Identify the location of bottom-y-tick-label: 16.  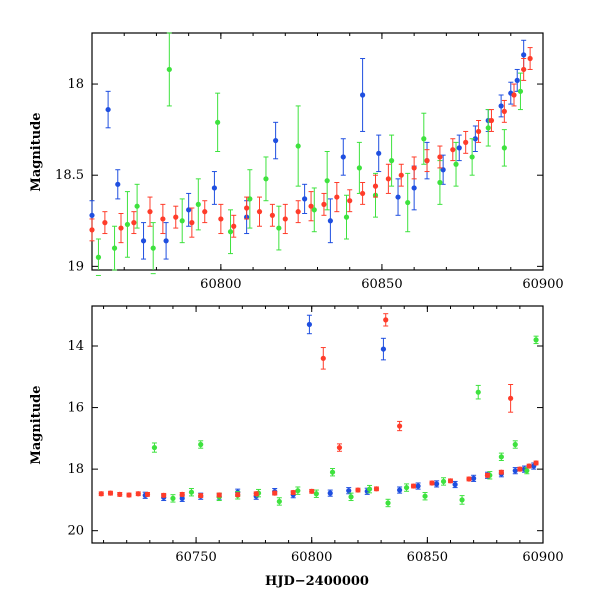
(75, 408).